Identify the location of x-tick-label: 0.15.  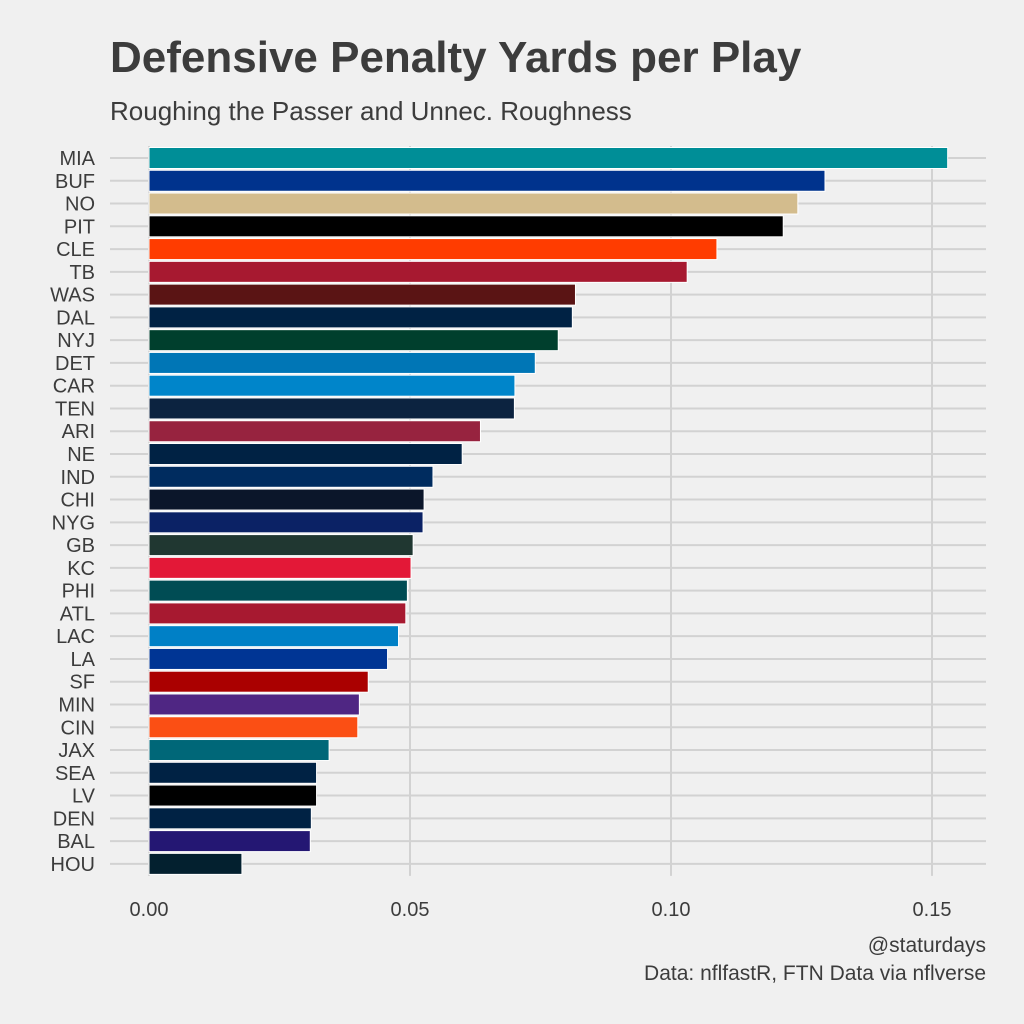
(932, 910).